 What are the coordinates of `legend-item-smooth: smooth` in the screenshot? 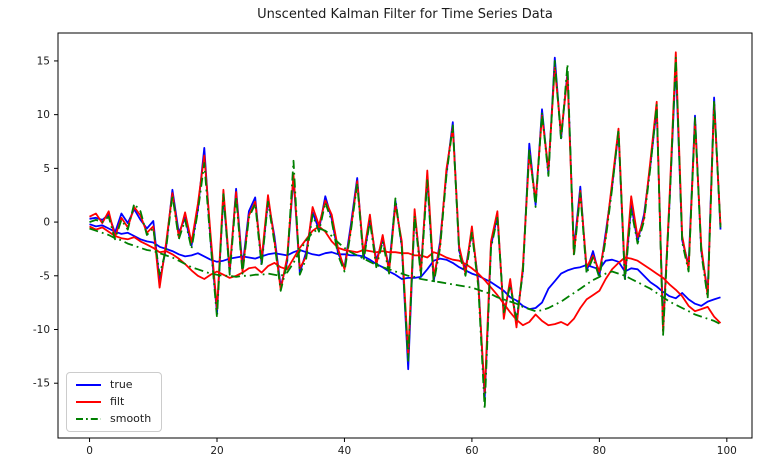 It's located at (113, 419).